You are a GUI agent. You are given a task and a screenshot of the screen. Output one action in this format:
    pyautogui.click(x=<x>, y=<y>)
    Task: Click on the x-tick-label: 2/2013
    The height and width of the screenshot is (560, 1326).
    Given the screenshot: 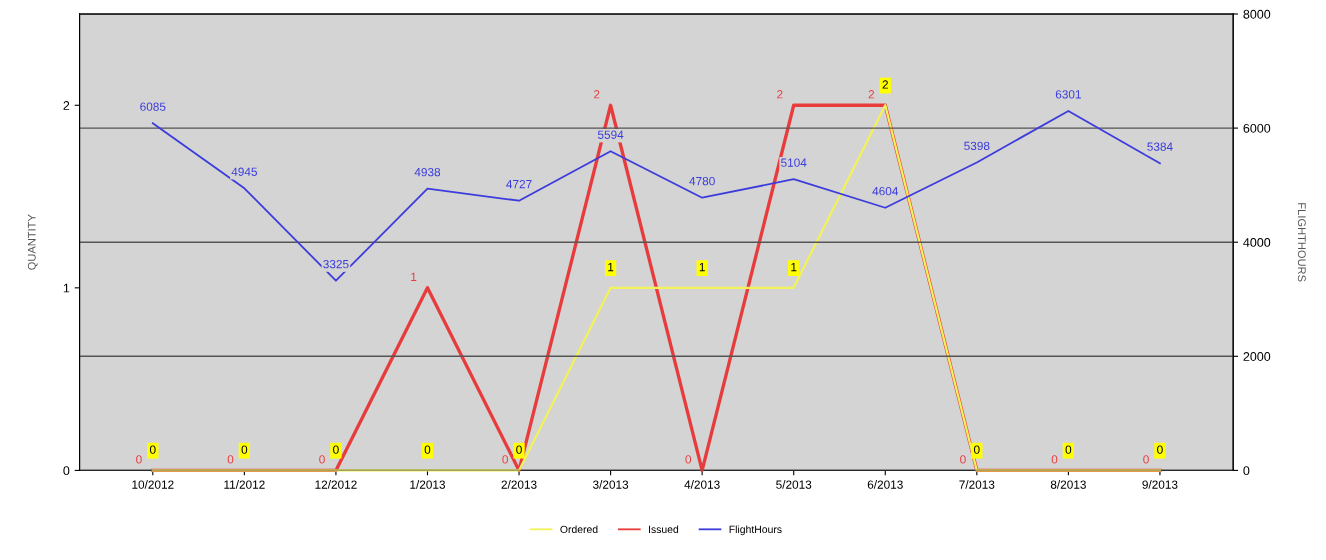 What is the action you would take?
    pyautogui.click(x=519, y=484)
    